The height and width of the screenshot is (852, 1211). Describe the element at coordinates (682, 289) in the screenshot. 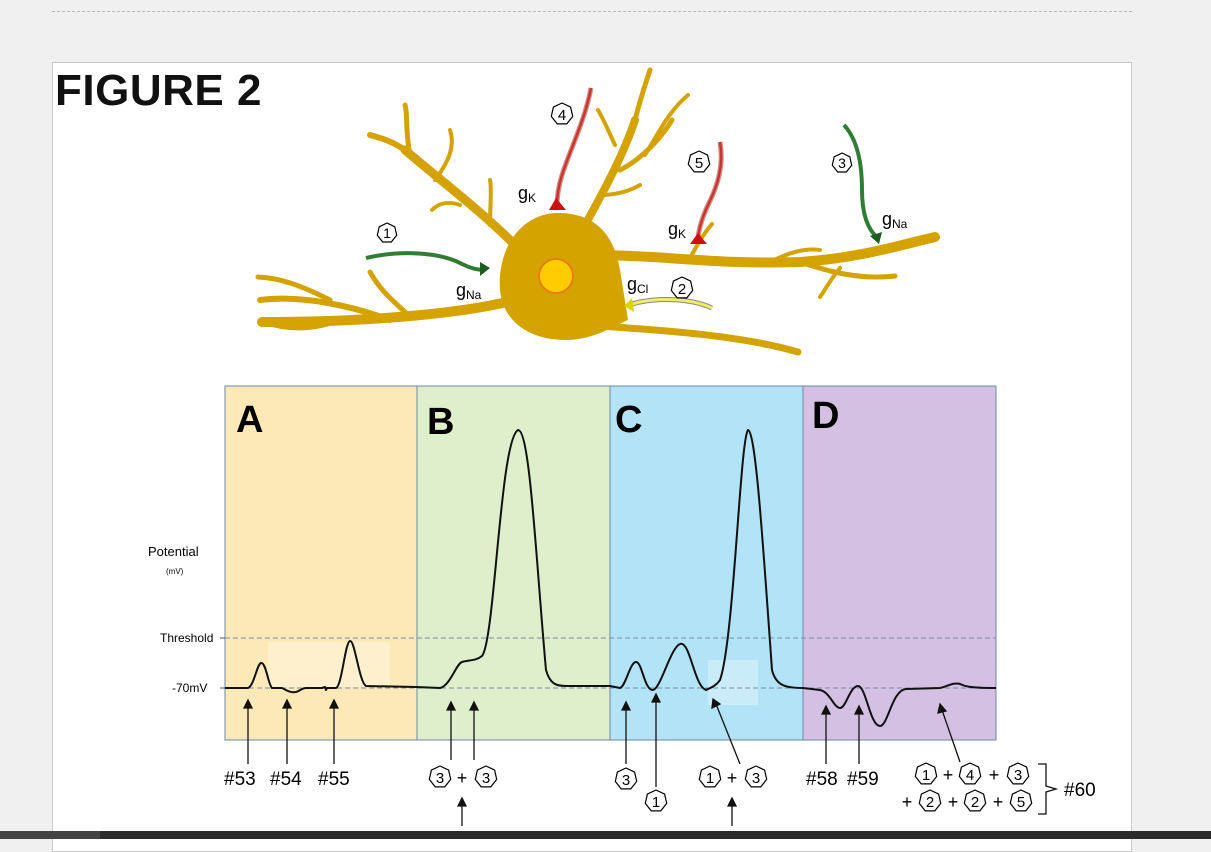

I see `synapse-number: 2` at that location.